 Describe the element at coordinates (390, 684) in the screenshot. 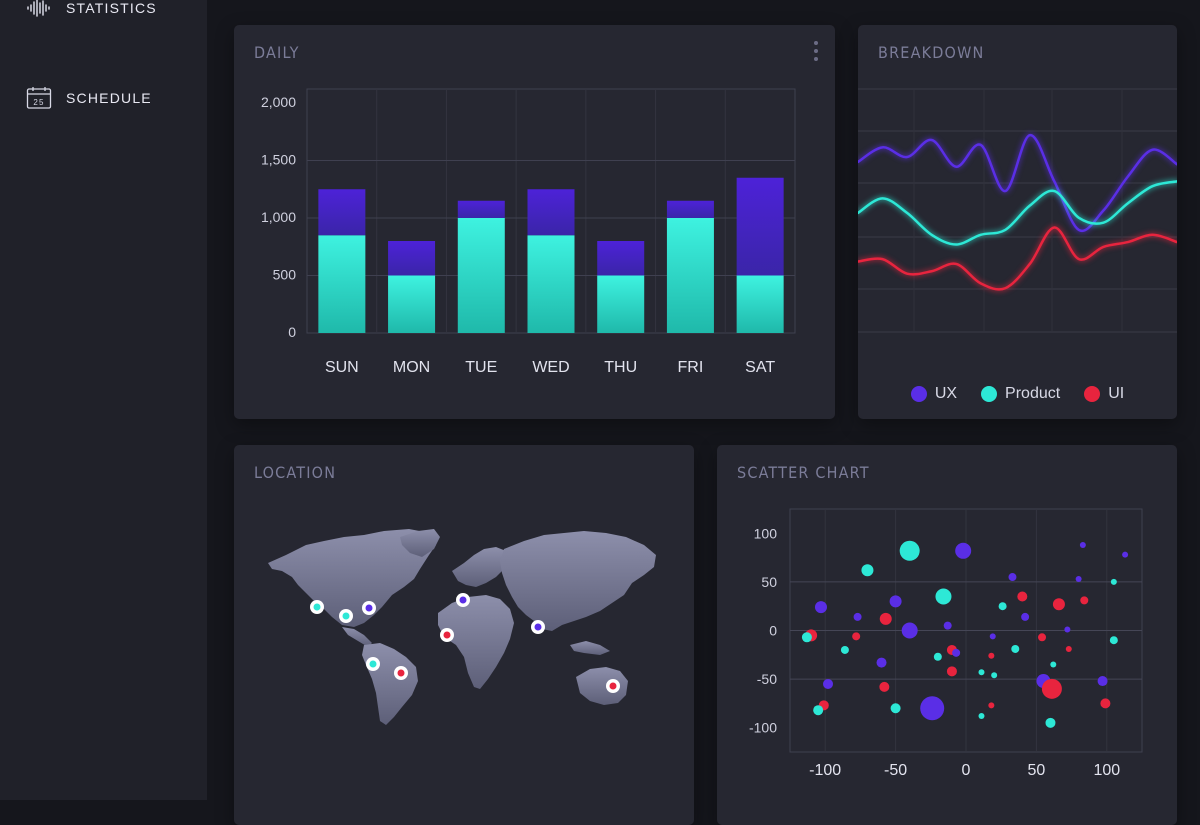

I see `south-america-shape` at that location.